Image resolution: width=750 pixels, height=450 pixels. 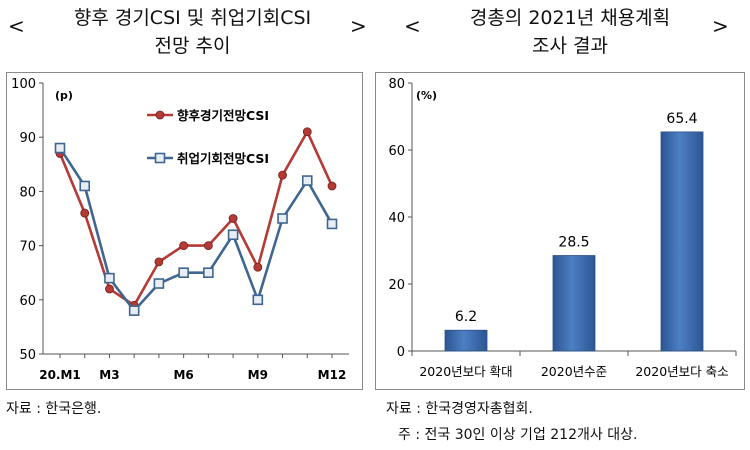 What do you see at coordinates (396, 218) in the screenshot?
I see `y-tick-label: 40` at bounding box center [396, 218].